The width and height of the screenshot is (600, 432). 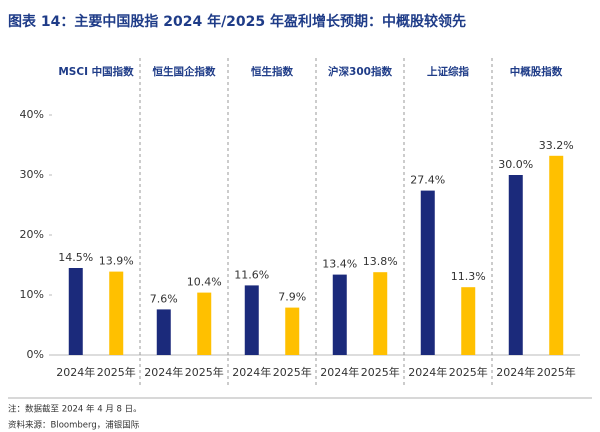 I want to click on group-label: 上证综指, so click(x=448, y=71).